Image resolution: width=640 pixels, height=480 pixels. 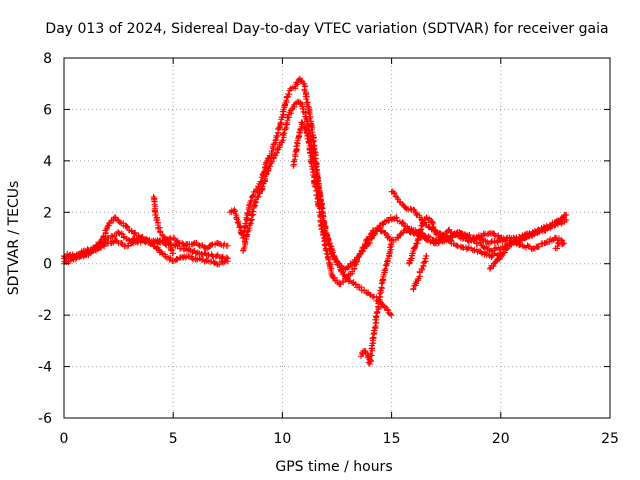 What do you see at coordinates (392, 439) in the screenshot?
I see `x-tick-label: 15` at bounding box center [392, 439].